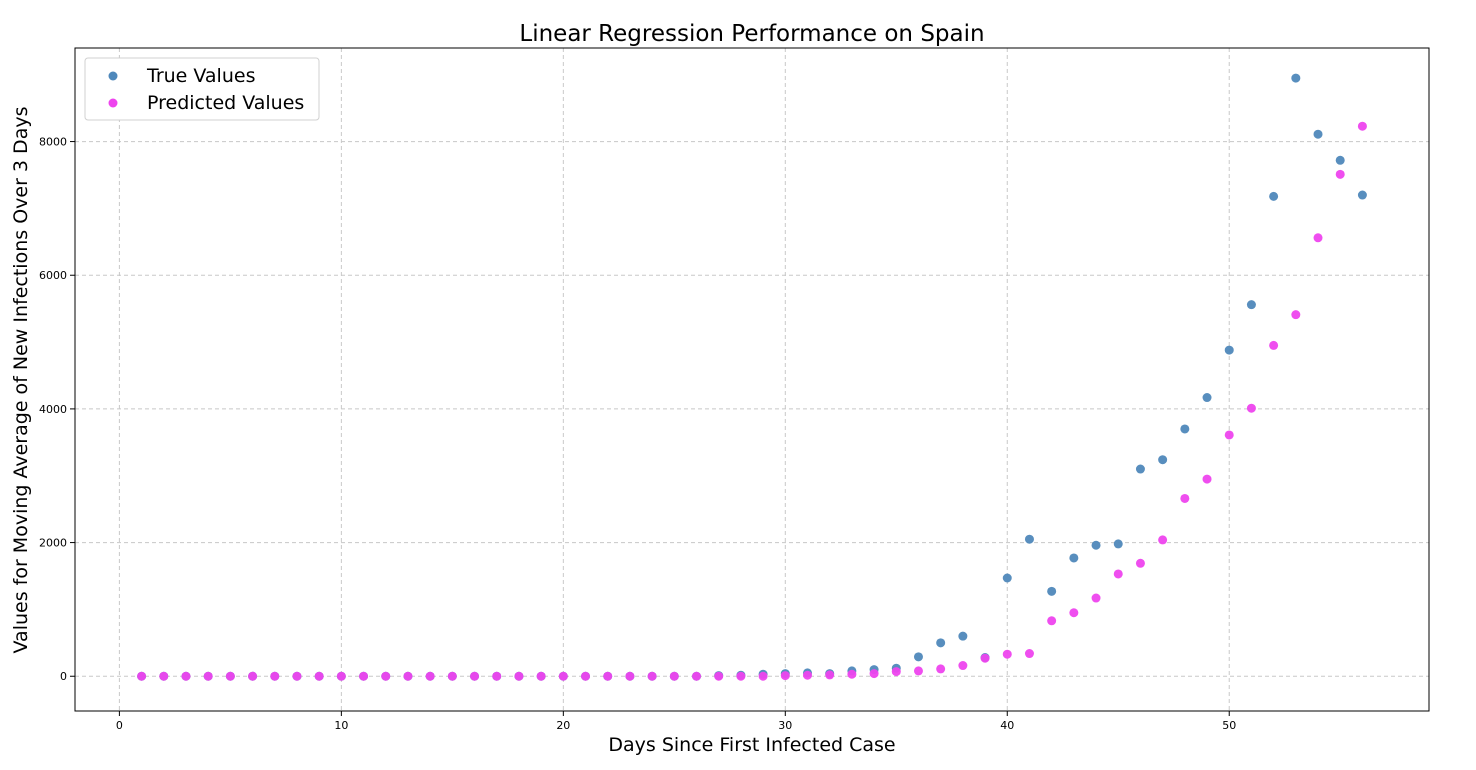 The height and width of the screenshot is (770, 1476). I want to click on legend-label-true-values: True Values, so click(200, 76).